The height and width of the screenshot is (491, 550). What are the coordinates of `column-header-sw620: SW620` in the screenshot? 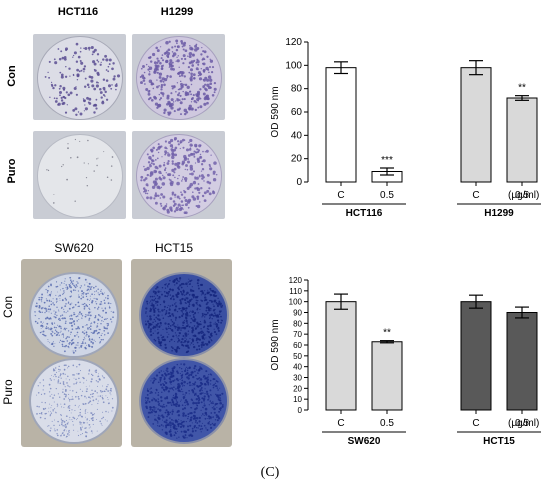 It's located at (74, 248).